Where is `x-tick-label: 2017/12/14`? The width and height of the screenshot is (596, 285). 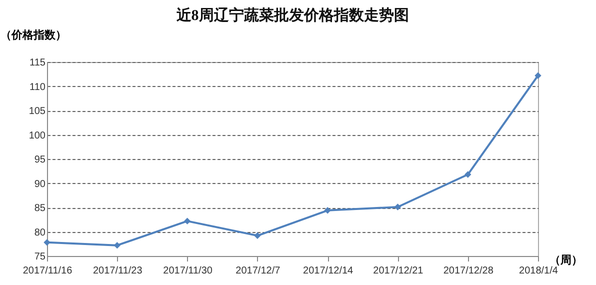
x-tick-label: 2017/12/14 is located at coordinates (328, 271).